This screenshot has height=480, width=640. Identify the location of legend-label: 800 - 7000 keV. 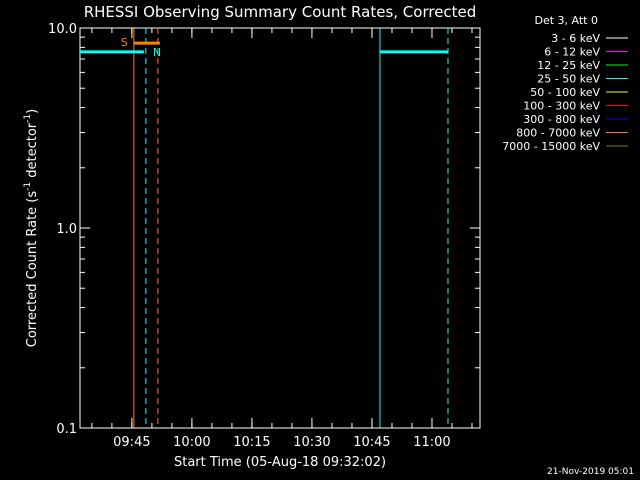
(558, 133).